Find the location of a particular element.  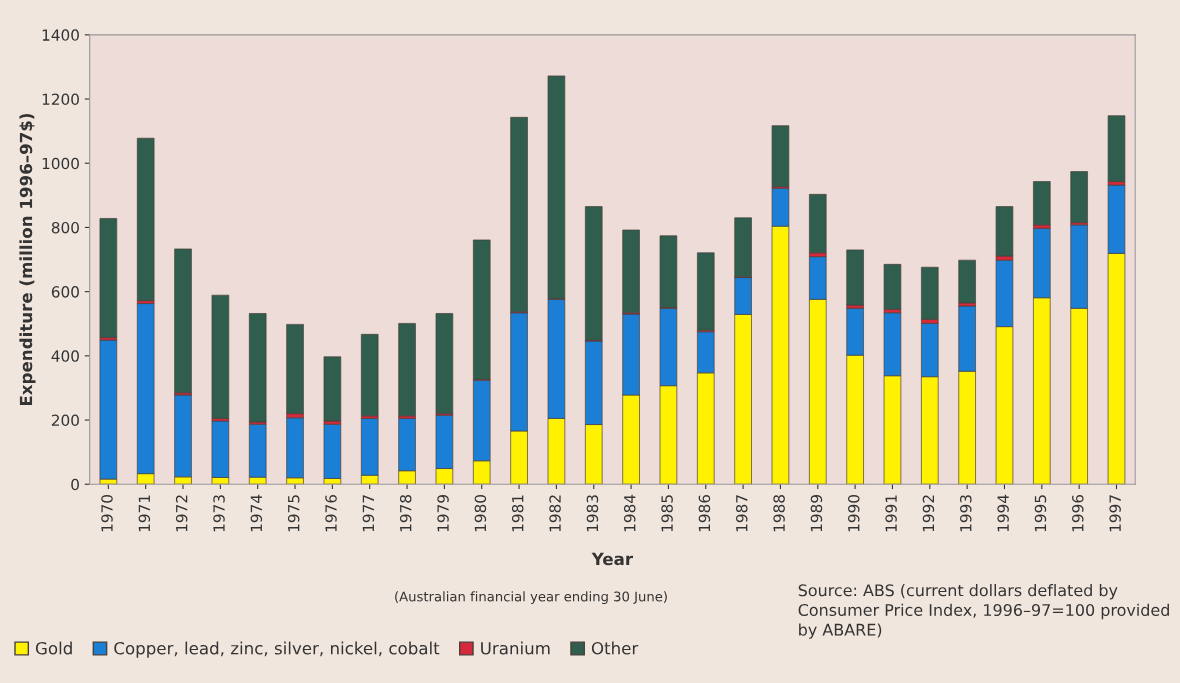

x-tick-label: 1997 is located at coordinates (1115, 513).